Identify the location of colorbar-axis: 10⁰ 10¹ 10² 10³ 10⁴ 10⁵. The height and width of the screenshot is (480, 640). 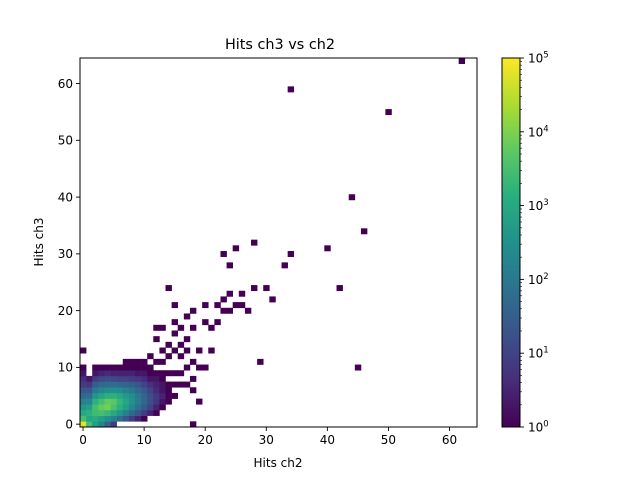
(534, 243).